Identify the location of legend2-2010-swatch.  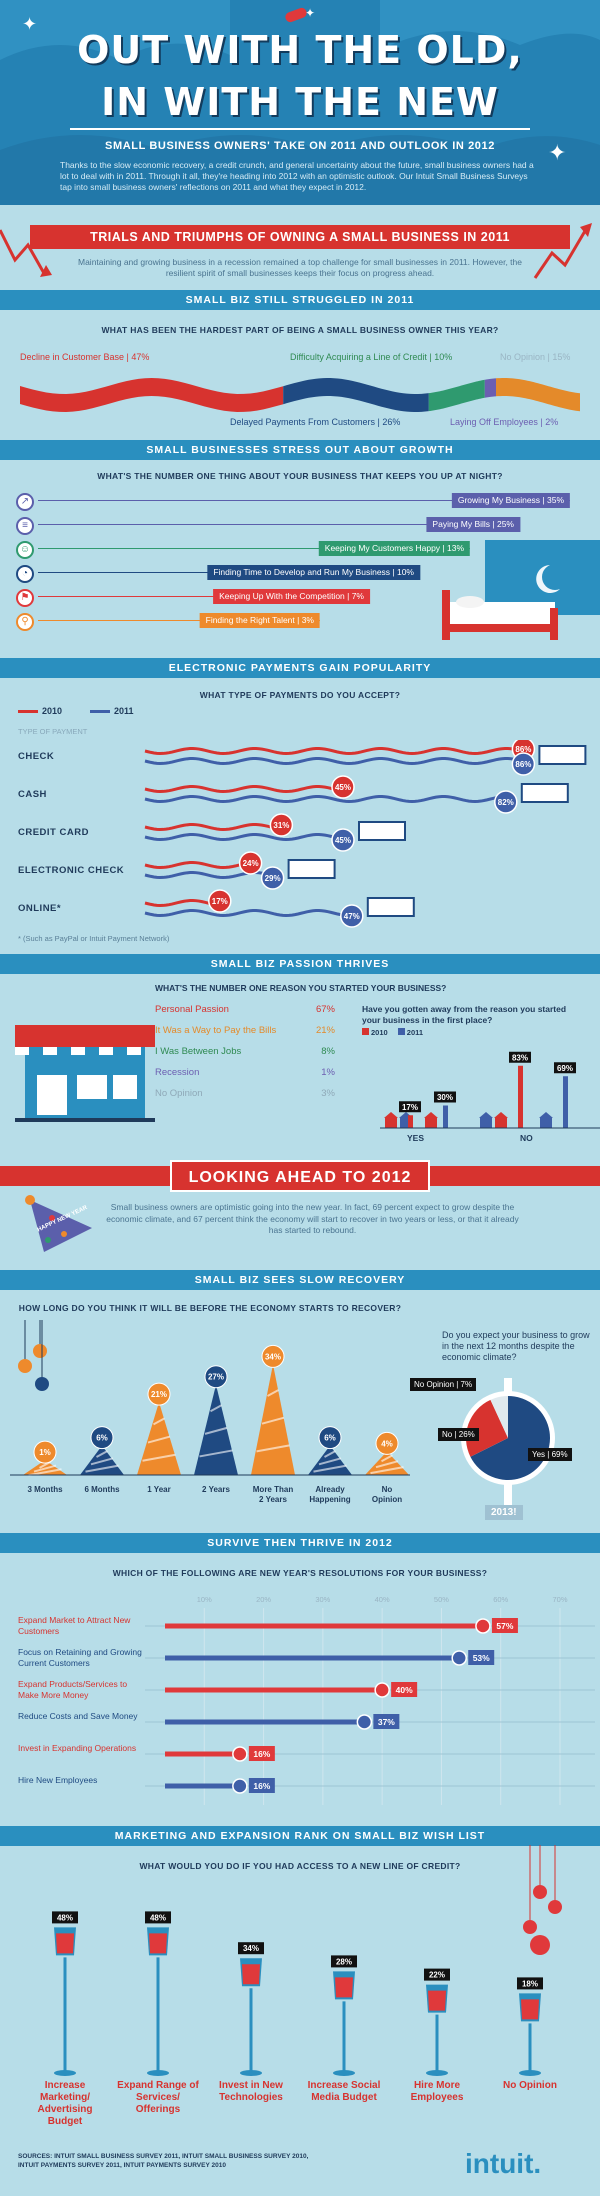
(365, 1031).